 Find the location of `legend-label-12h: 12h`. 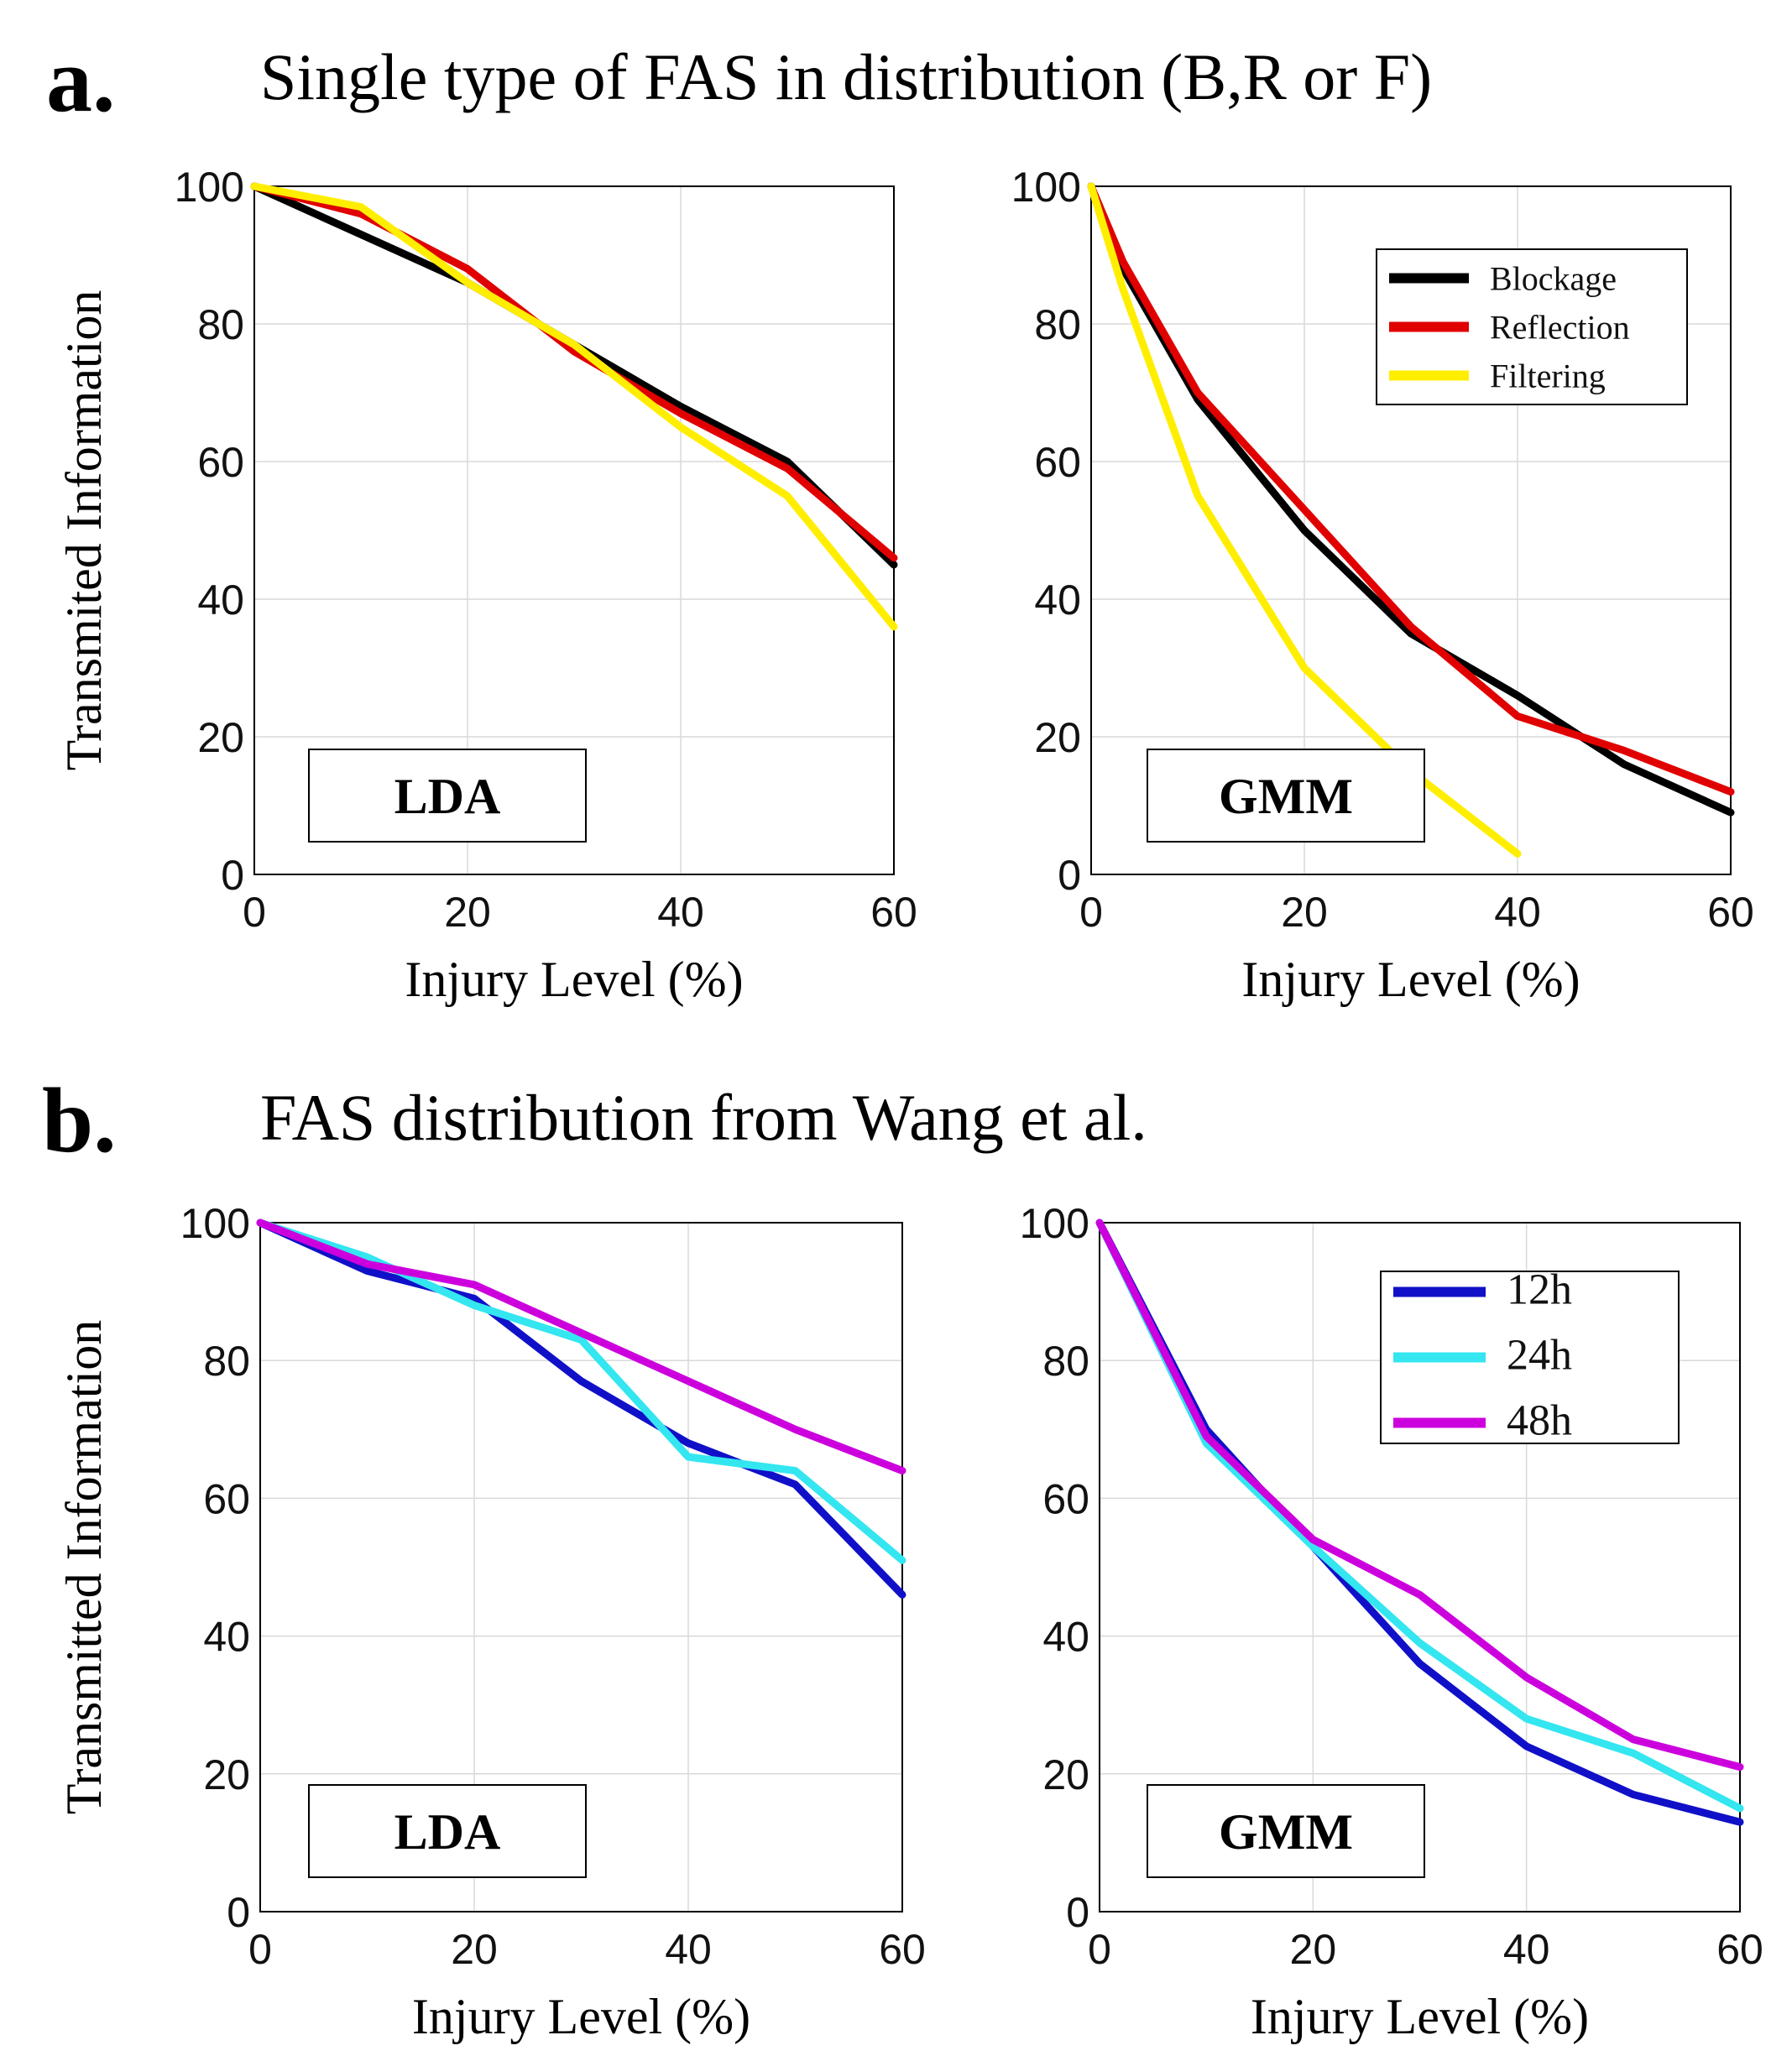

legend-label-12h: 12h is located at coordinates (1539, 1290).